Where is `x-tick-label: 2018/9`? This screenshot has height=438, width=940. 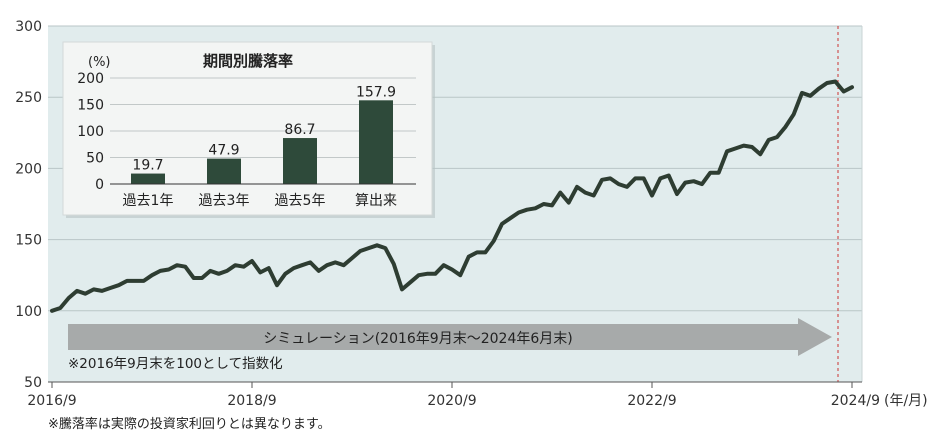
x-tick-label: 2018/9 is located at coordinates (251, 401).